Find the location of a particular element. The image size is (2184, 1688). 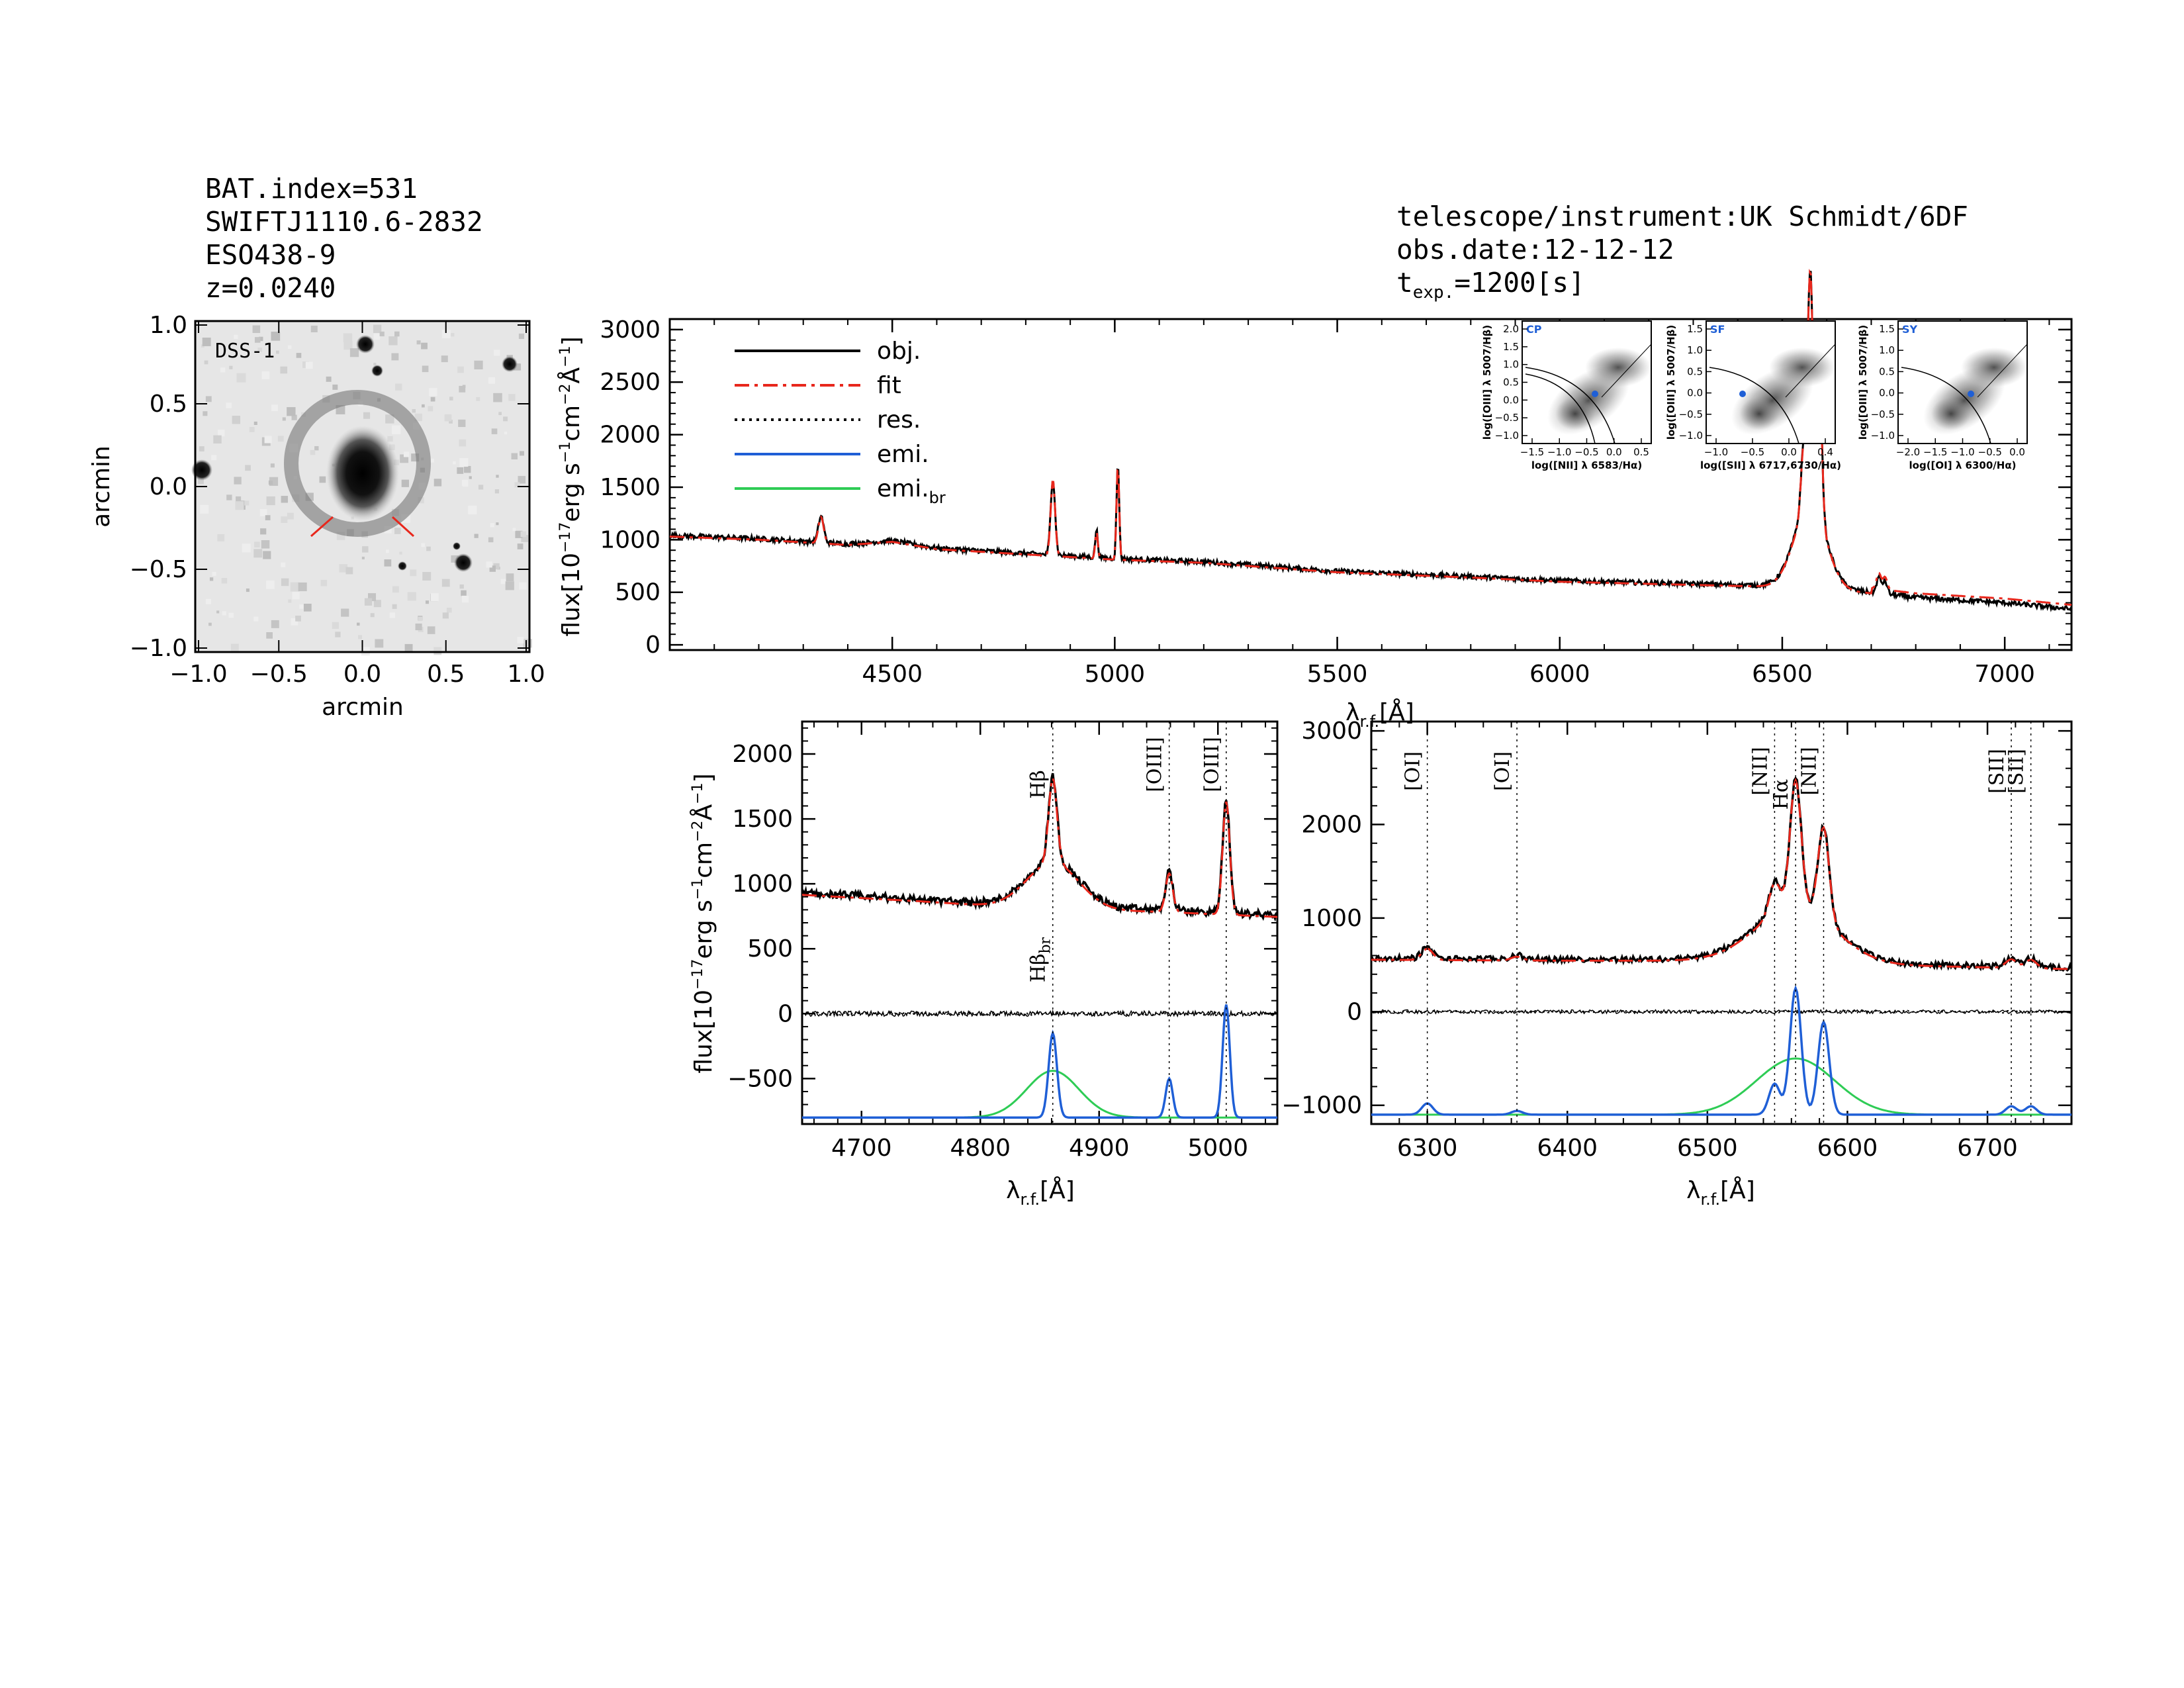

bpt-ylabel: log([OIII] λ 5007/Hβ) is located at coordinates (1863, 382).